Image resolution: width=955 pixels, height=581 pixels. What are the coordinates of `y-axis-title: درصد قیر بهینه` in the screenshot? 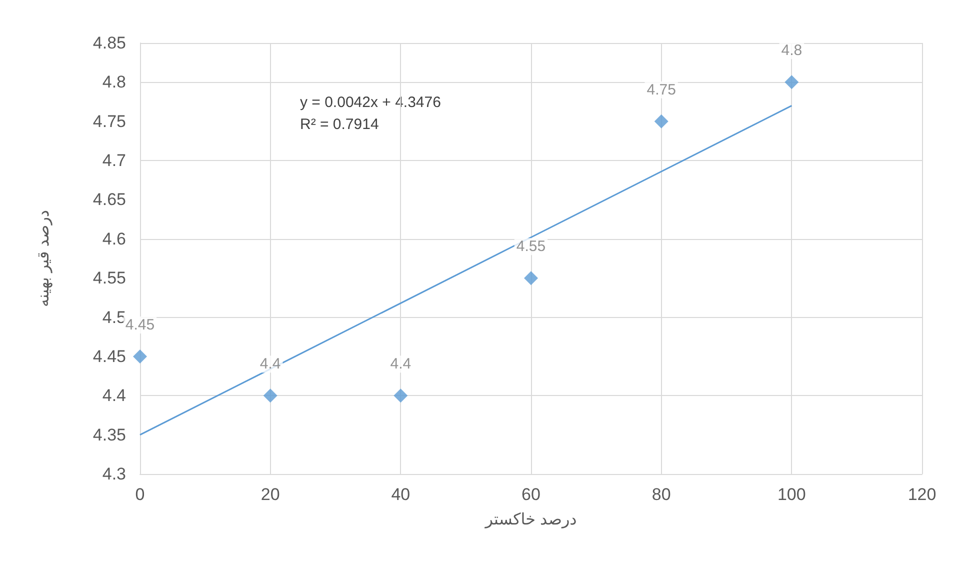 It's located at (44, 259).